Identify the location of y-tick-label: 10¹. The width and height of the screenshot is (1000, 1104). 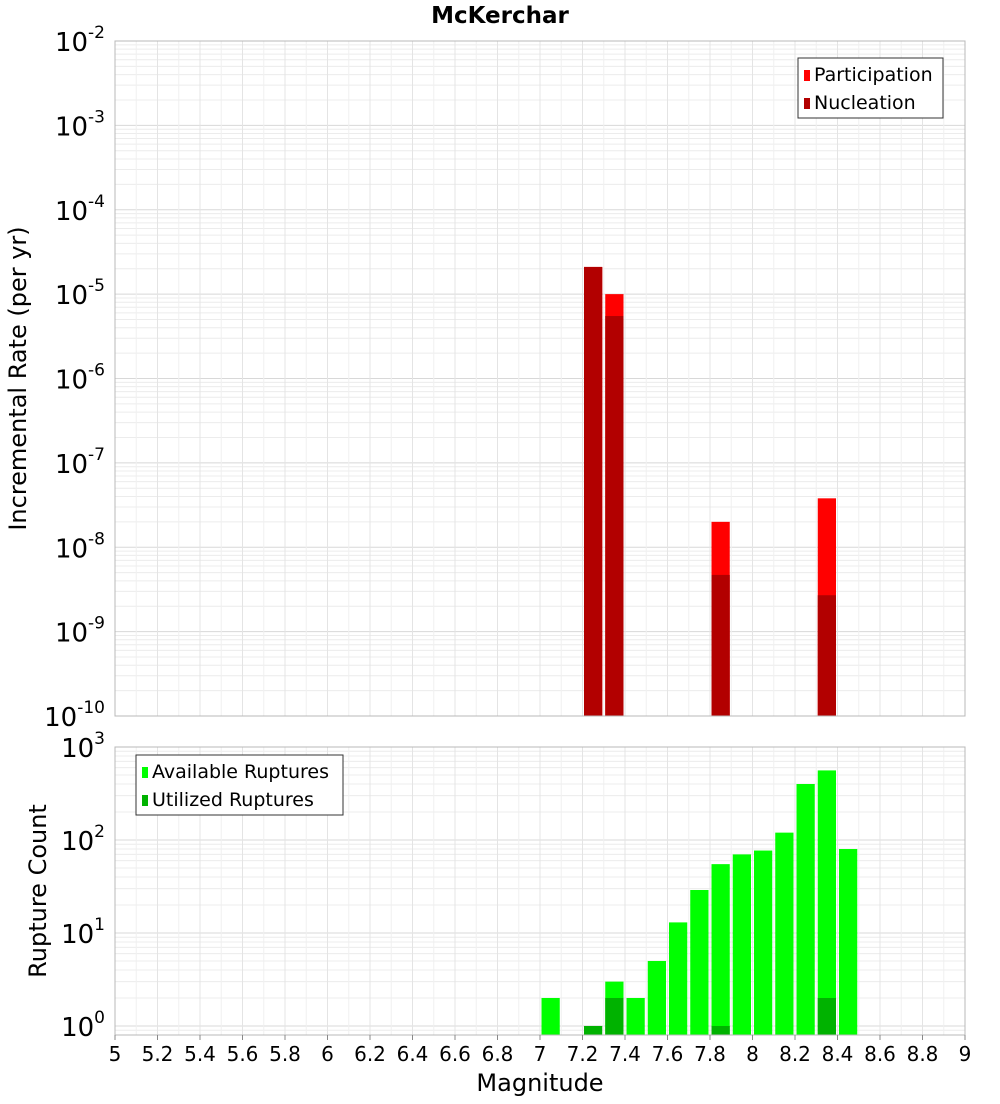
(83, 932).